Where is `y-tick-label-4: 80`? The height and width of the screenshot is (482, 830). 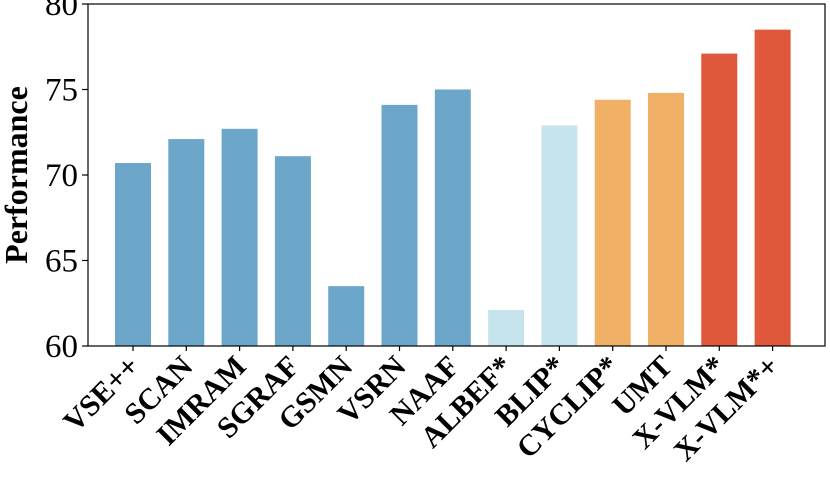
y-tick-label-4: 80 is located at coordinates (61, 11).